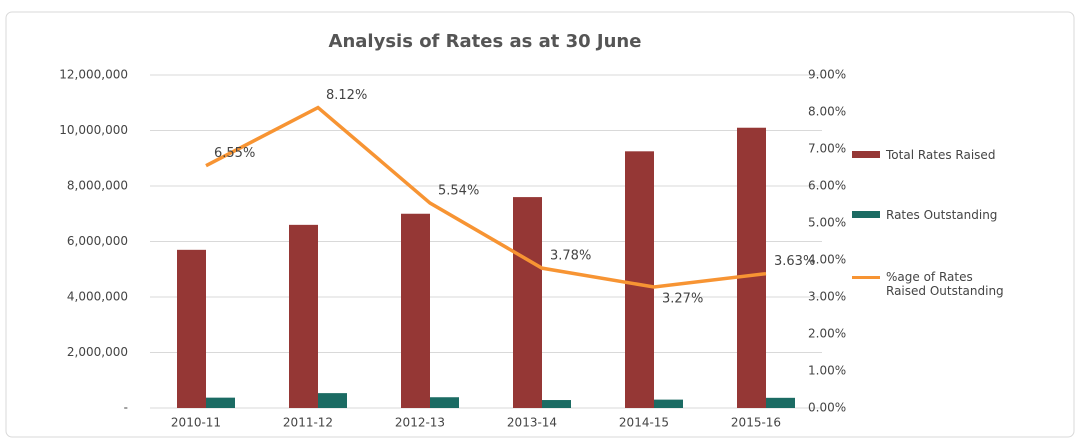 The image size is (1080, 441). I want to click on y2-tick-label: 6.00%, so click(827, 186).